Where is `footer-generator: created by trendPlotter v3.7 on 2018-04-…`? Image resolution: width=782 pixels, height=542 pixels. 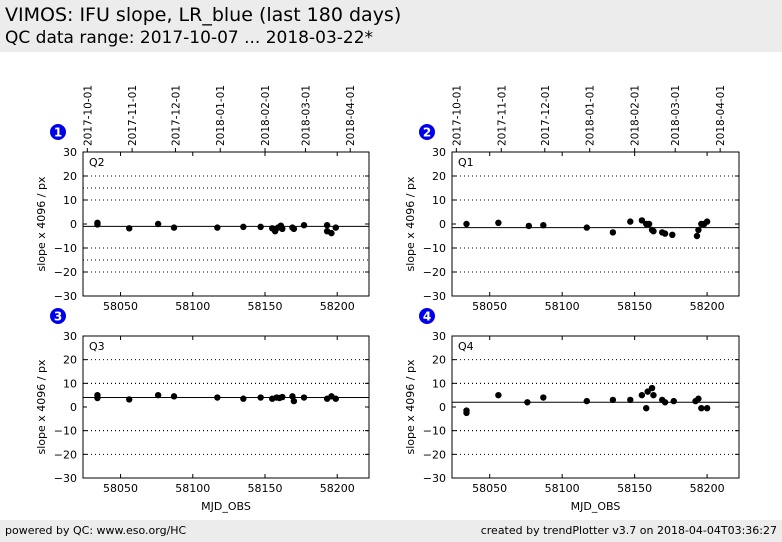 footer-generator: created by trendPlotter v3.7 on 2018-04-… is located at coordinates (628, 530).